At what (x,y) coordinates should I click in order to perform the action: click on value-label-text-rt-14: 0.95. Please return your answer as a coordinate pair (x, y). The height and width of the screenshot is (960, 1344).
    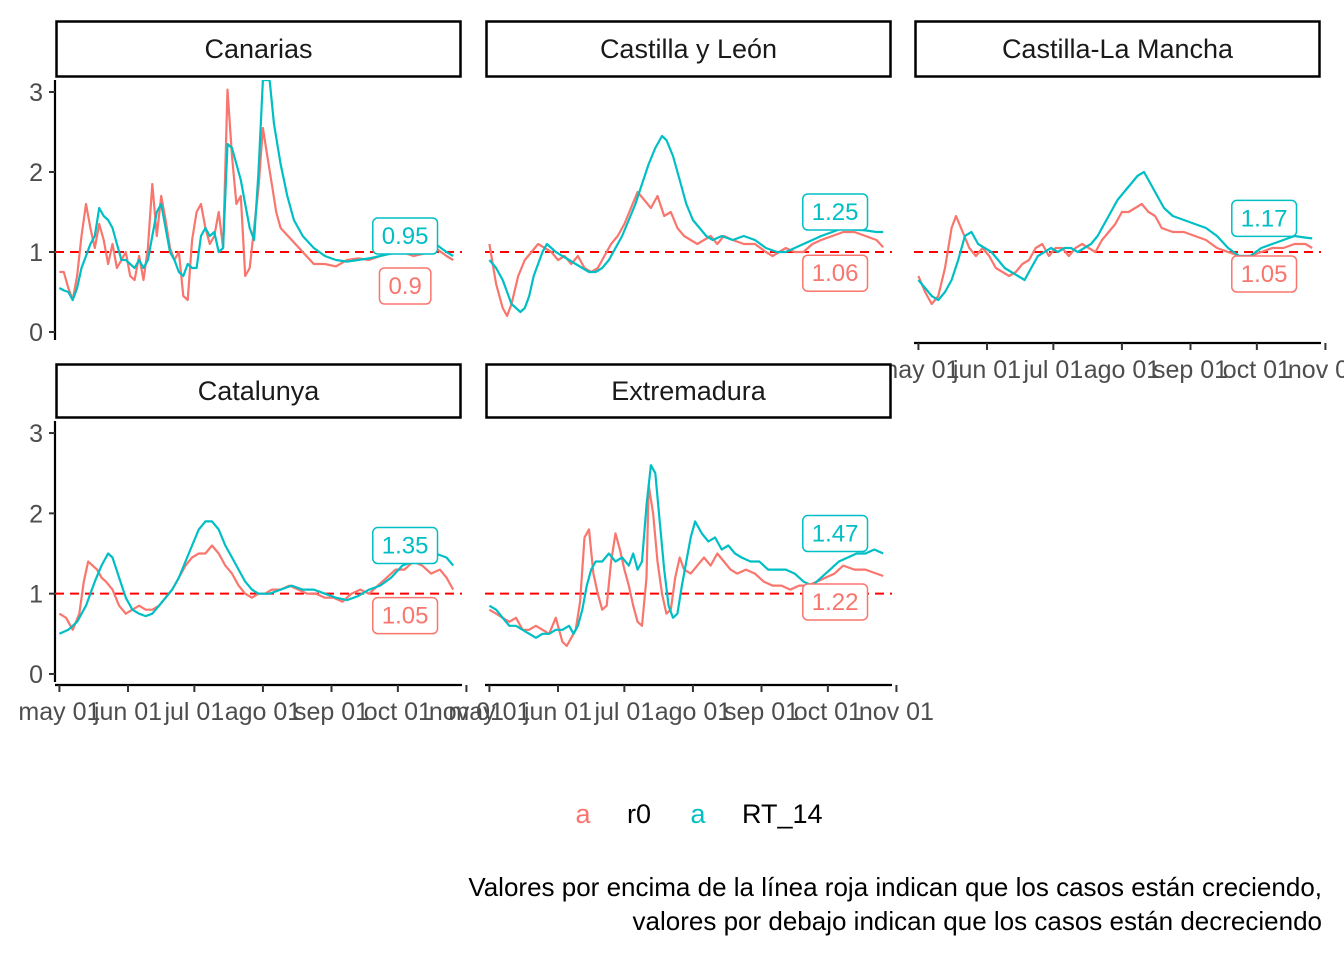
    Looking at the image, I should click on (405, 236).